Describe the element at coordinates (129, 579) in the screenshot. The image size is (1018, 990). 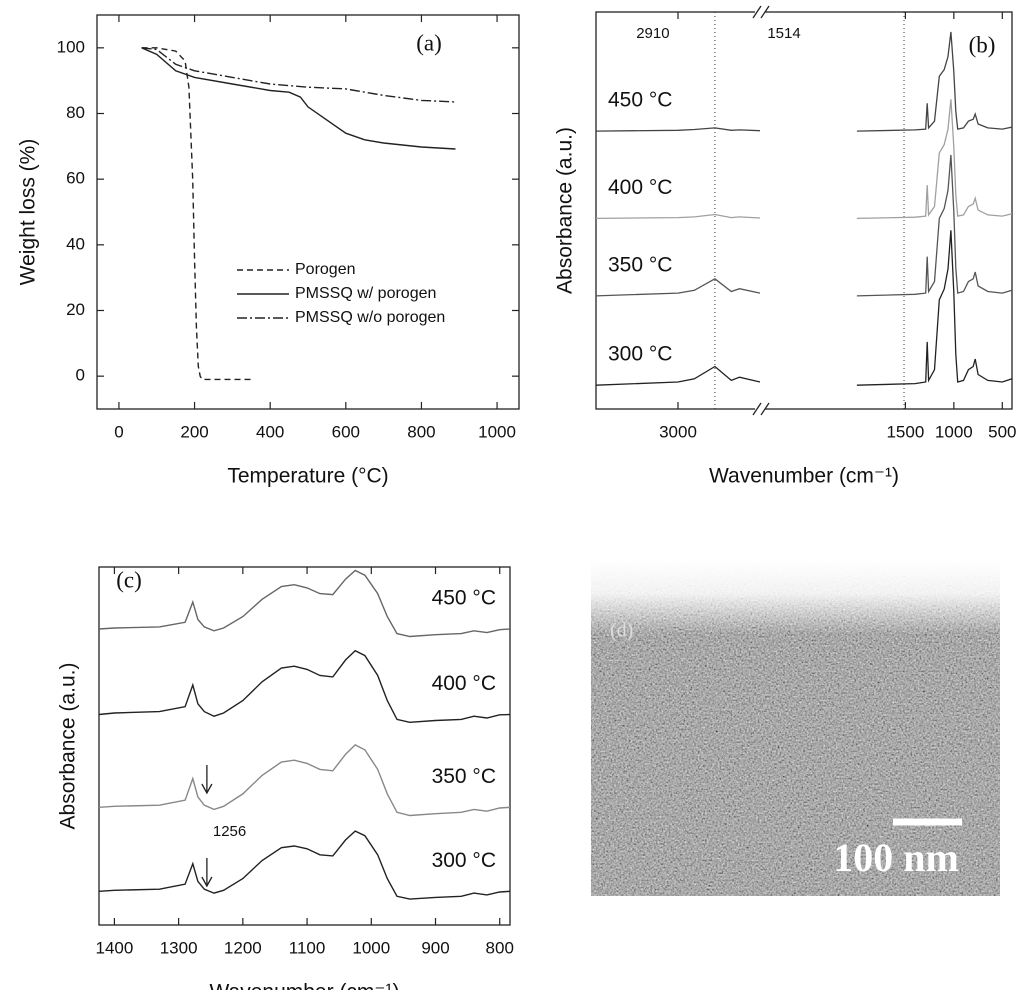
I see `panel-label: (c)` at that location.